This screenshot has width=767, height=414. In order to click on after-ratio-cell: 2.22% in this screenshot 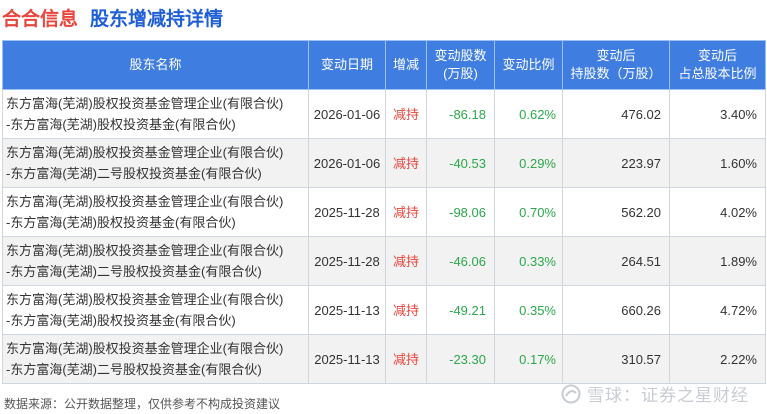, I will do `click(717, 359)`.